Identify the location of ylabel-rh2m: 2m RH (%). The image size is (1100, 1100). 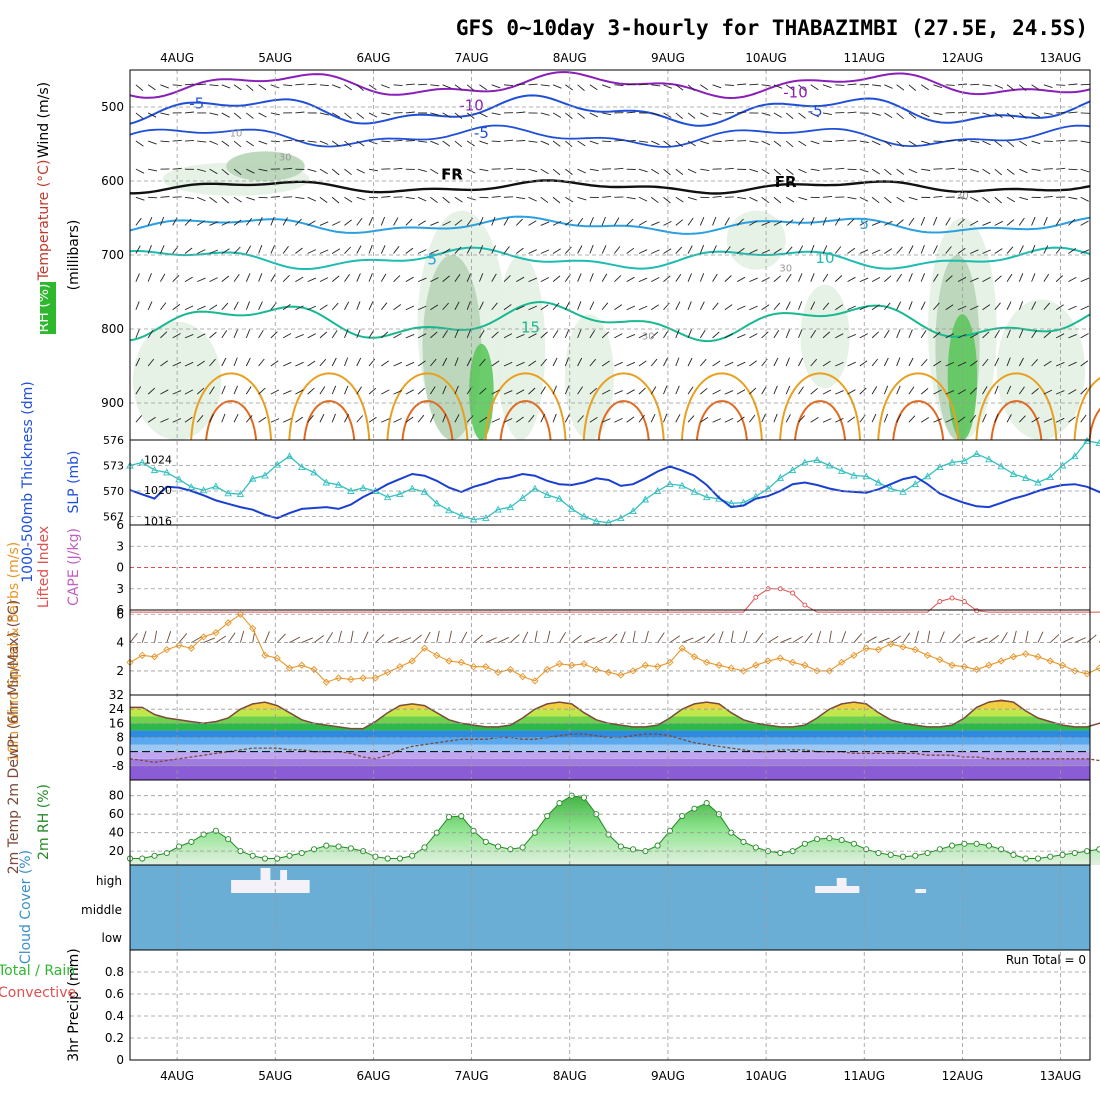
(44, 822).